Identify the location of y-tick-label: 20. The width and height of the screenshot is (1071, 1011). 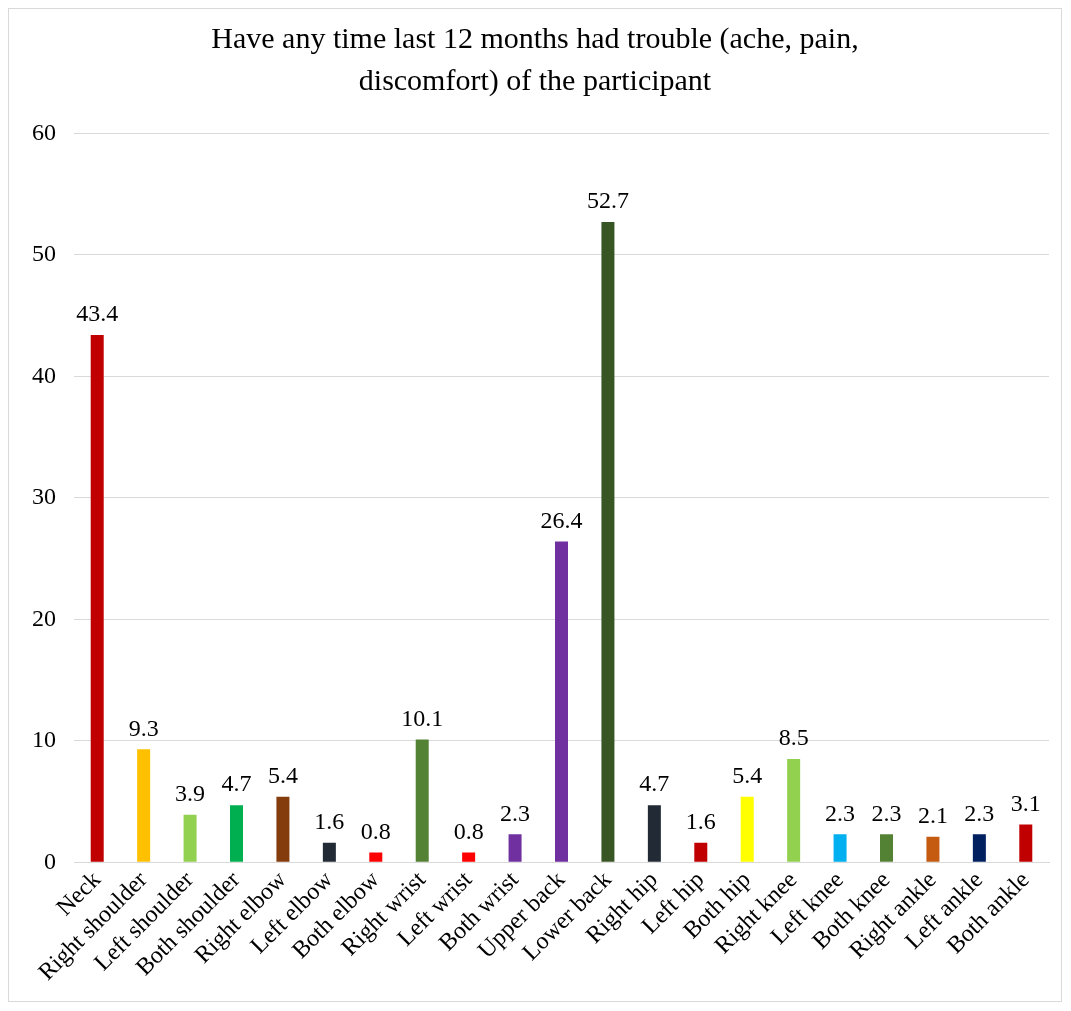
(44, 617).